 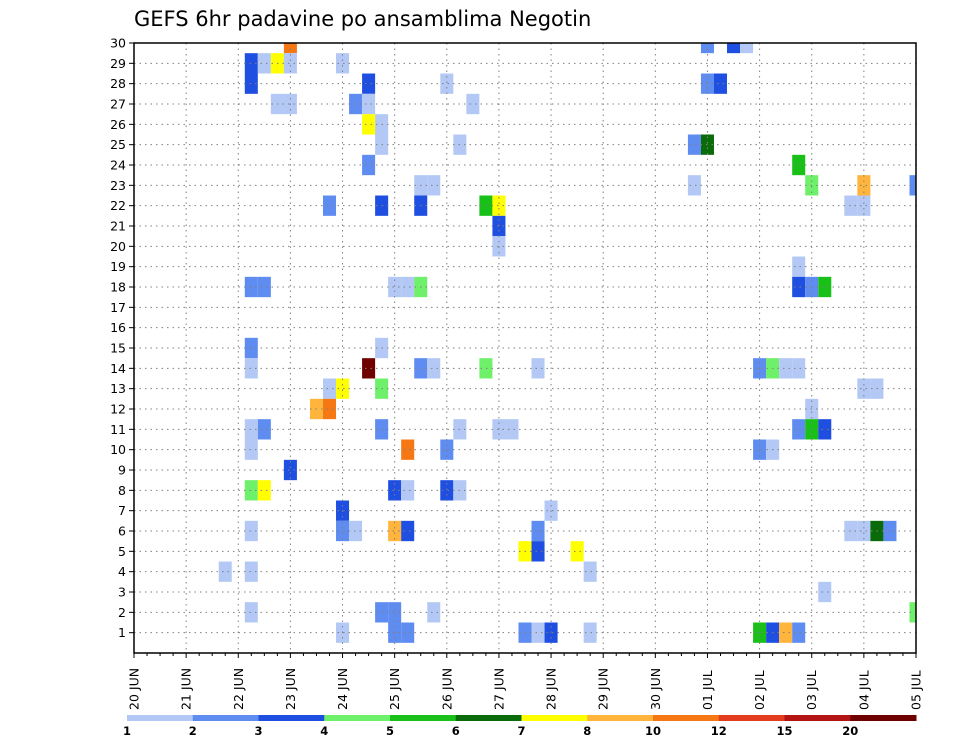 What do you see at coordinates (324, 731) in the screenshot?
I see `colorbar-tick-label: 4` at bounding box center [324, 731].